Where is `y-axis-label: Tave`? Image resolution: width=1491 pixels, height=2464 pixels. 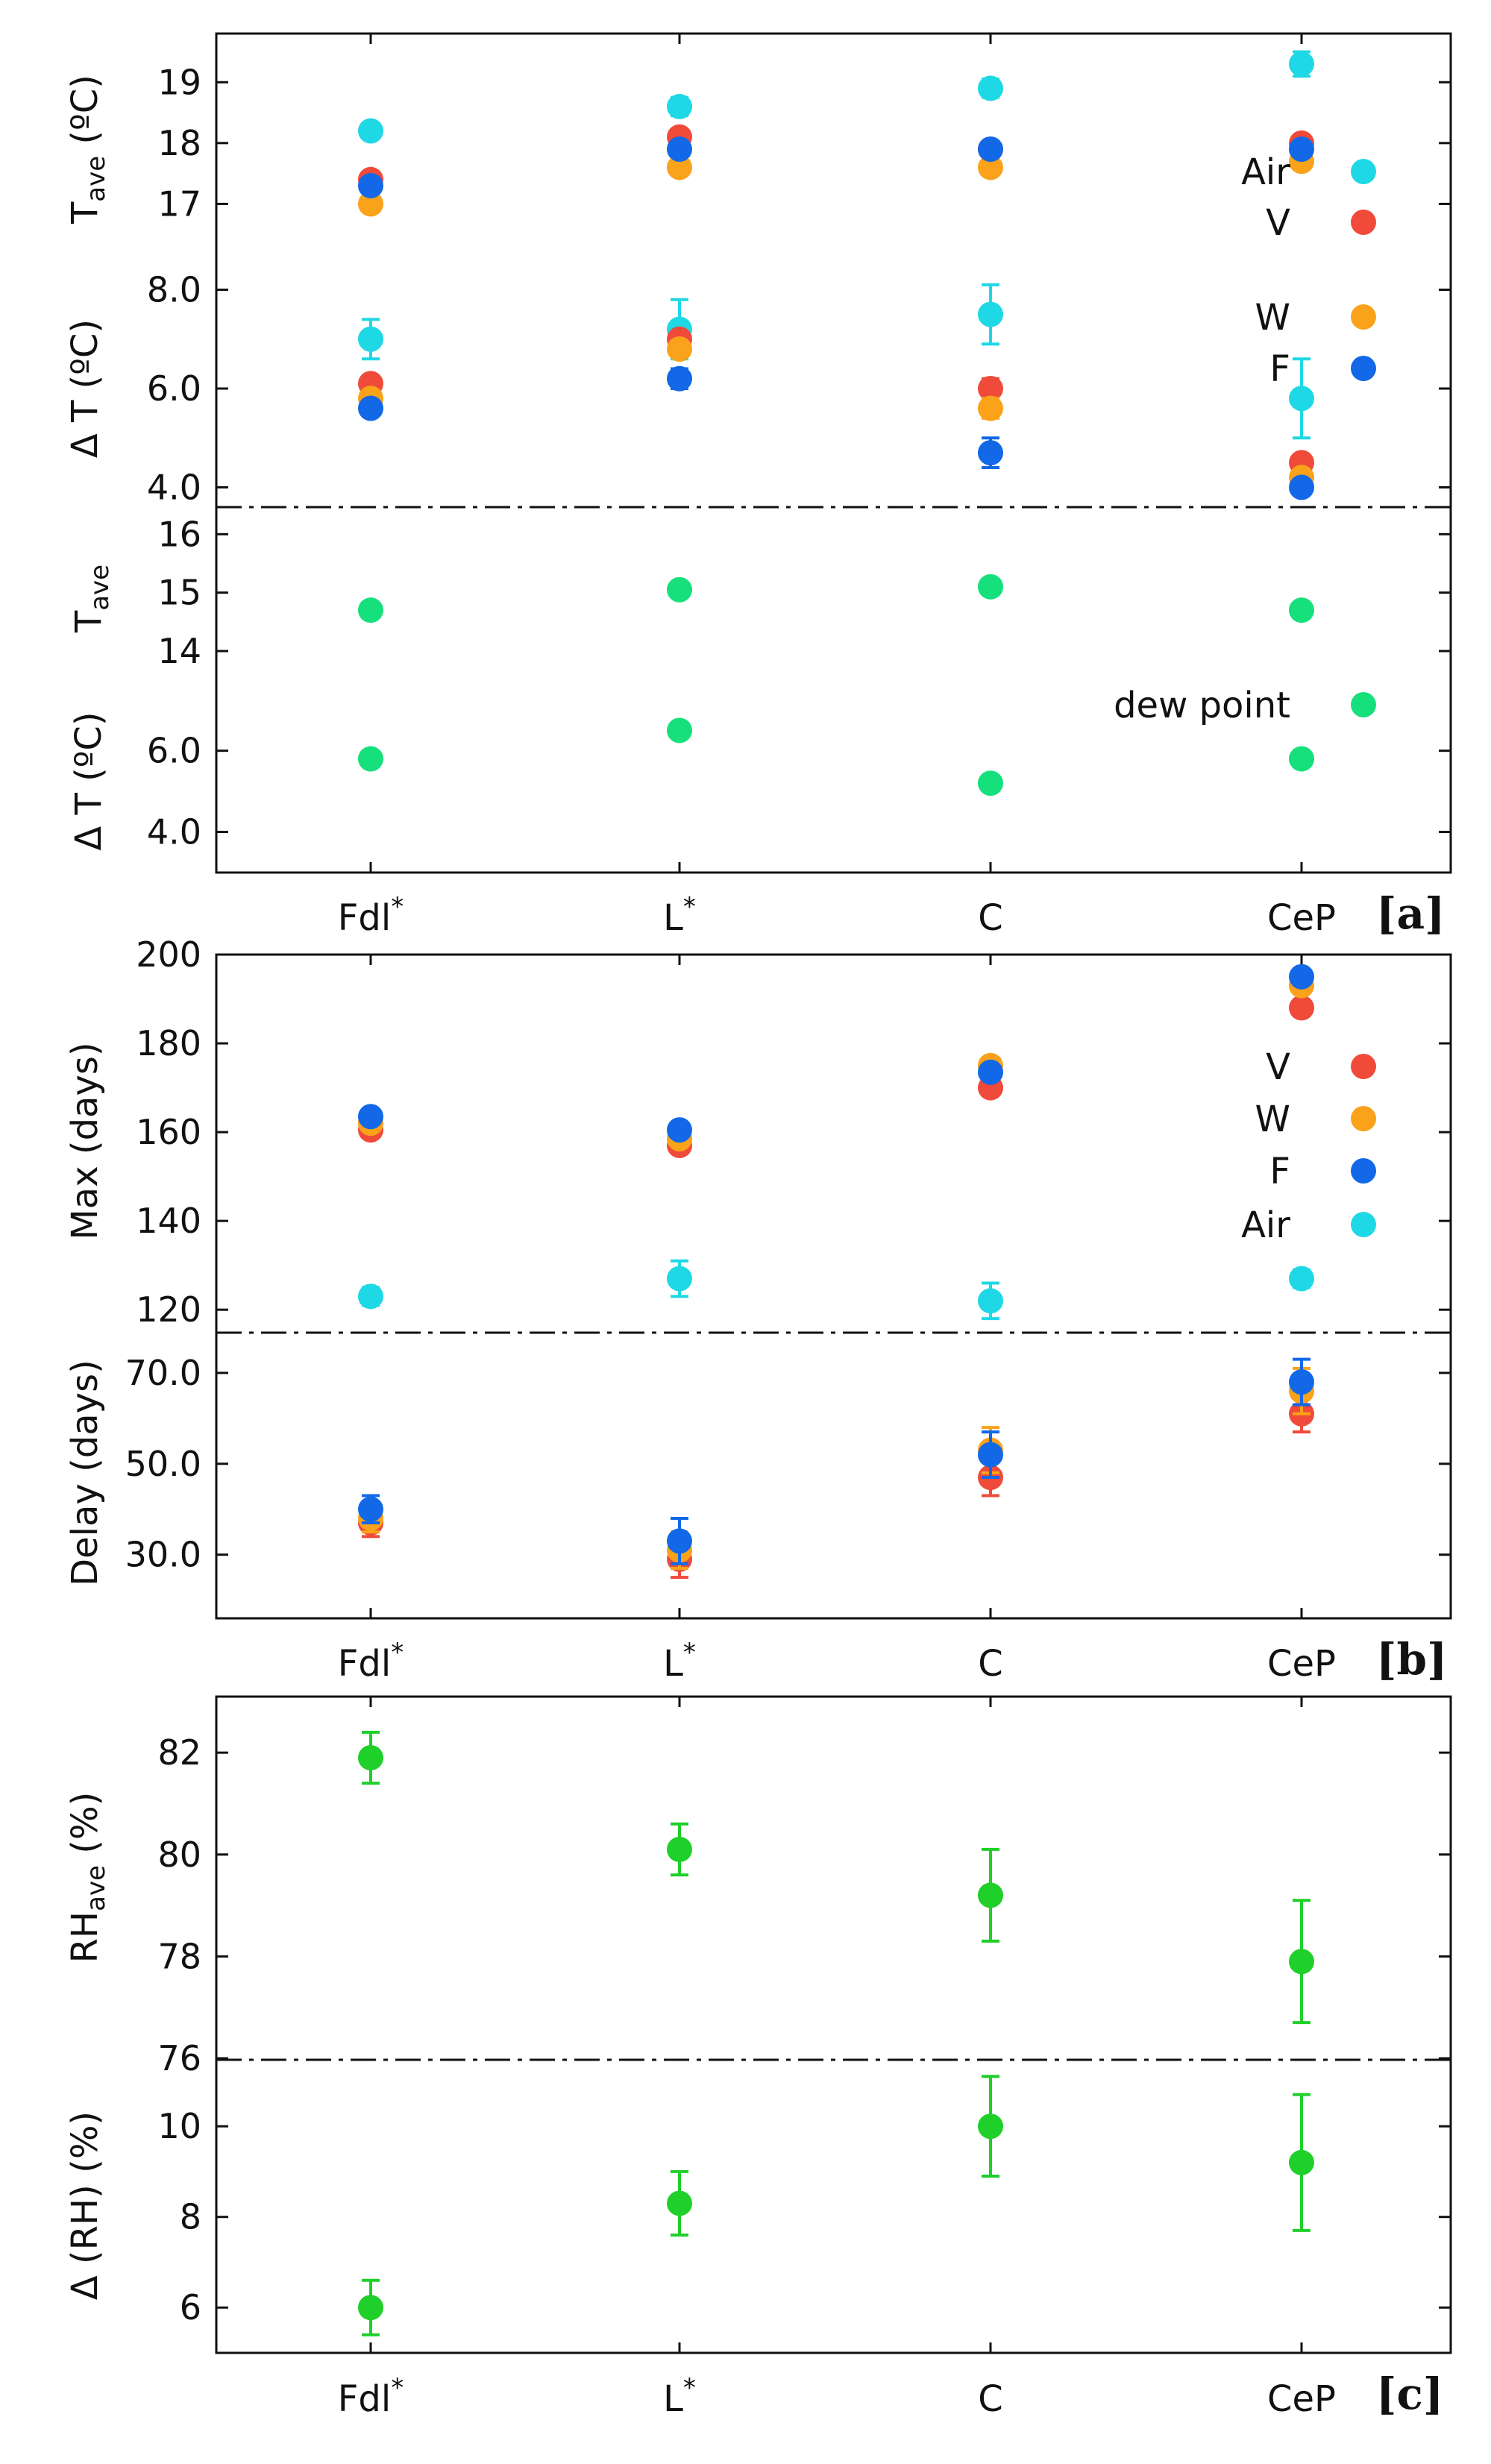 y-axis-label: Tave is located at coordinates (91, 599).